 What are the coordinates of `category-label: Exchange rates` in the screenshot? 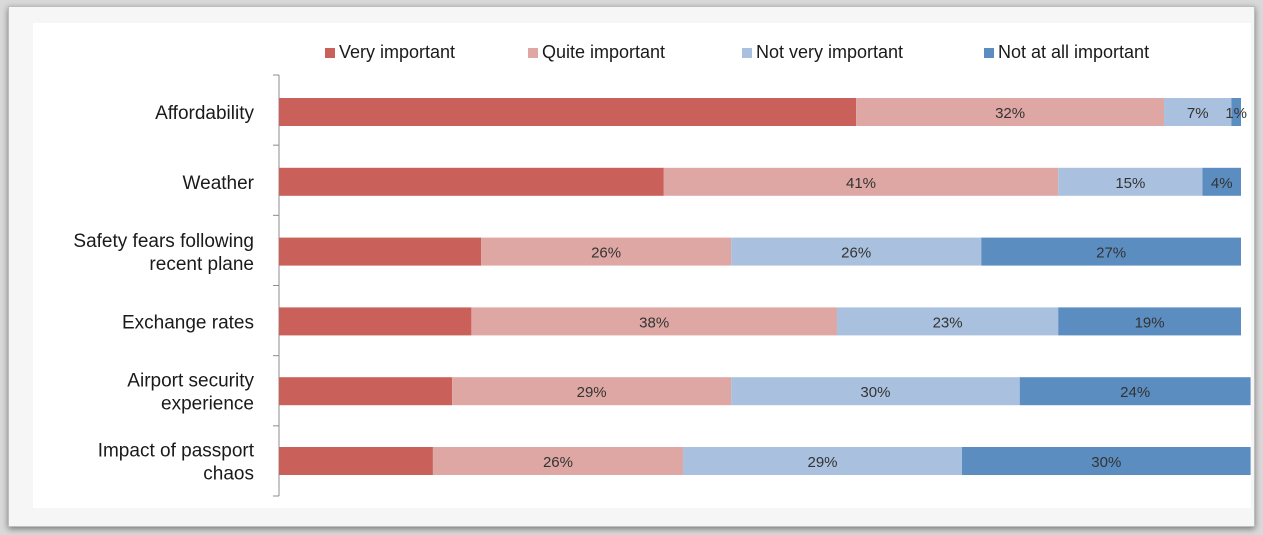 It's located at (188, 322).